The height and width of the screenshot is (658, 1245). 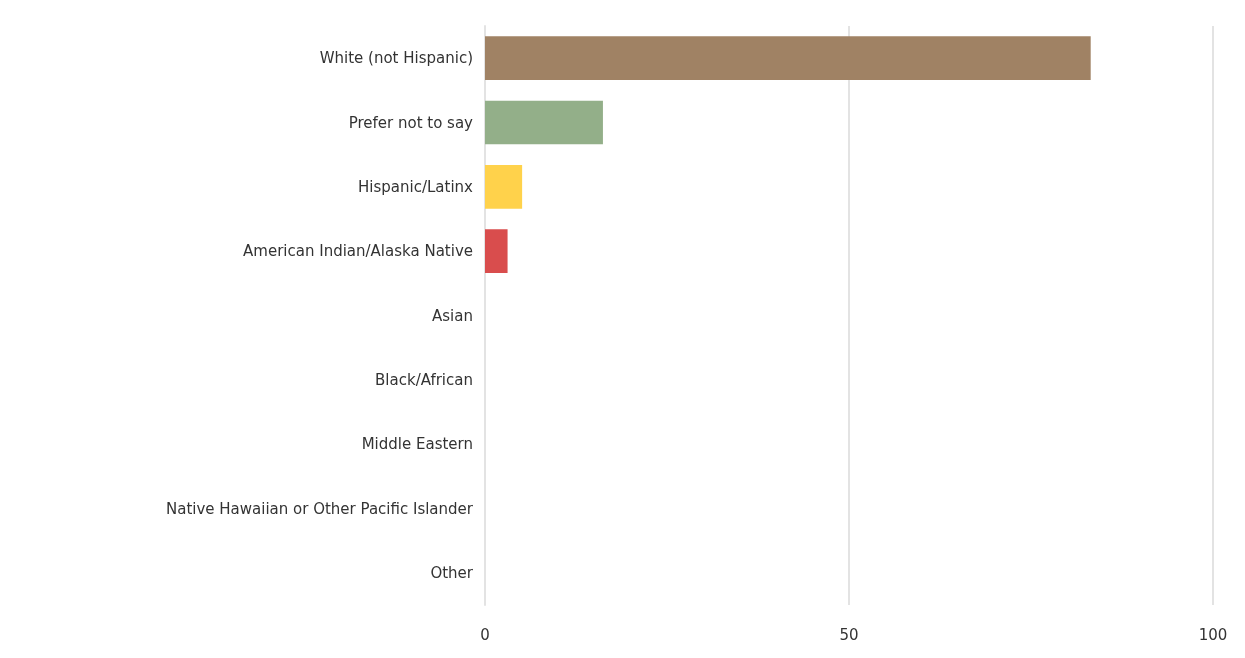 What do you see at coordinates (485, 634) in the screenshot?
I see `x-tick-label: 0` at bounding box center [485, 634].